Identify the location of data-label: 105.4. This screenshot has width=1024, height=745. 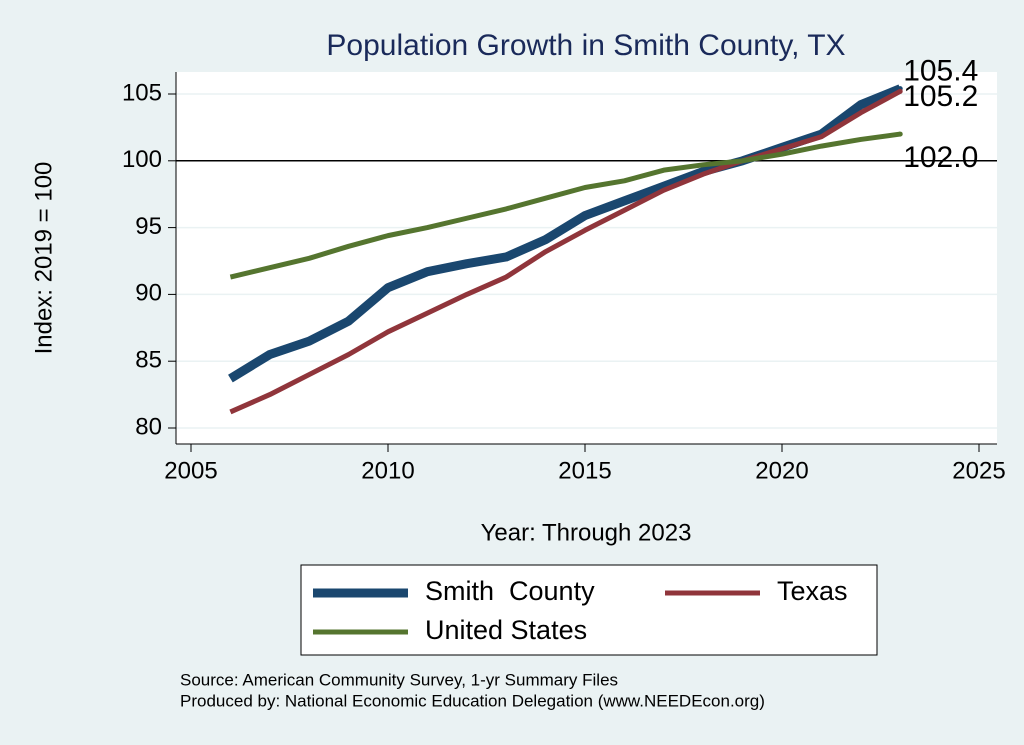
(940, 71).